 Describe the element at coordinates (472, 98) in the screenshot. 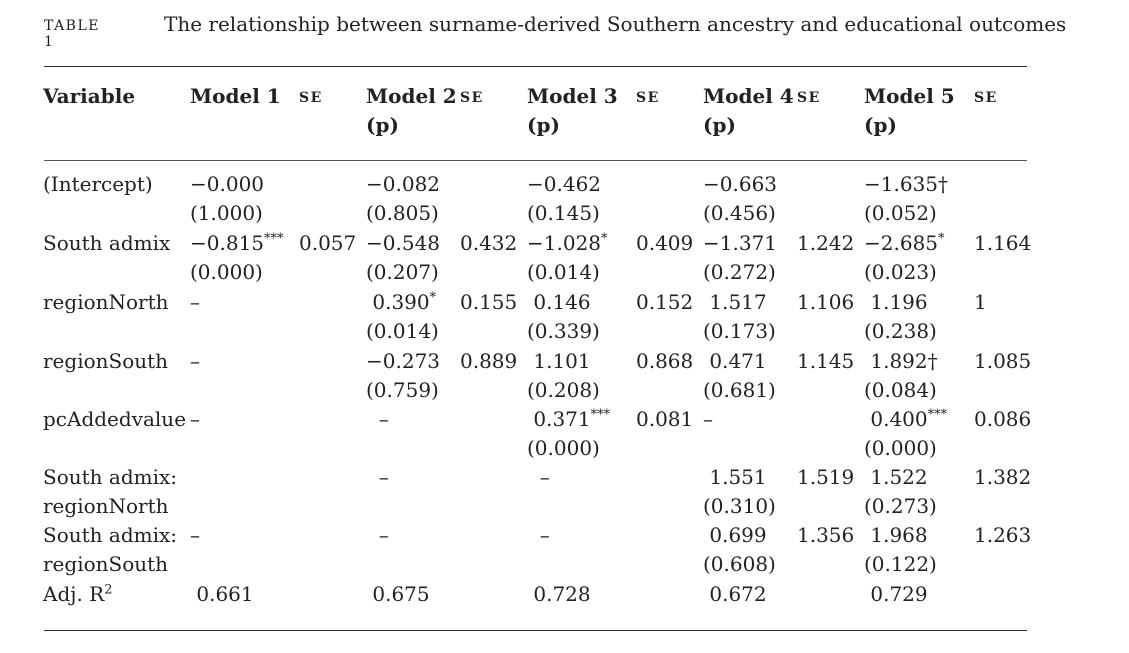

I see `header-se2: SE` at that location.